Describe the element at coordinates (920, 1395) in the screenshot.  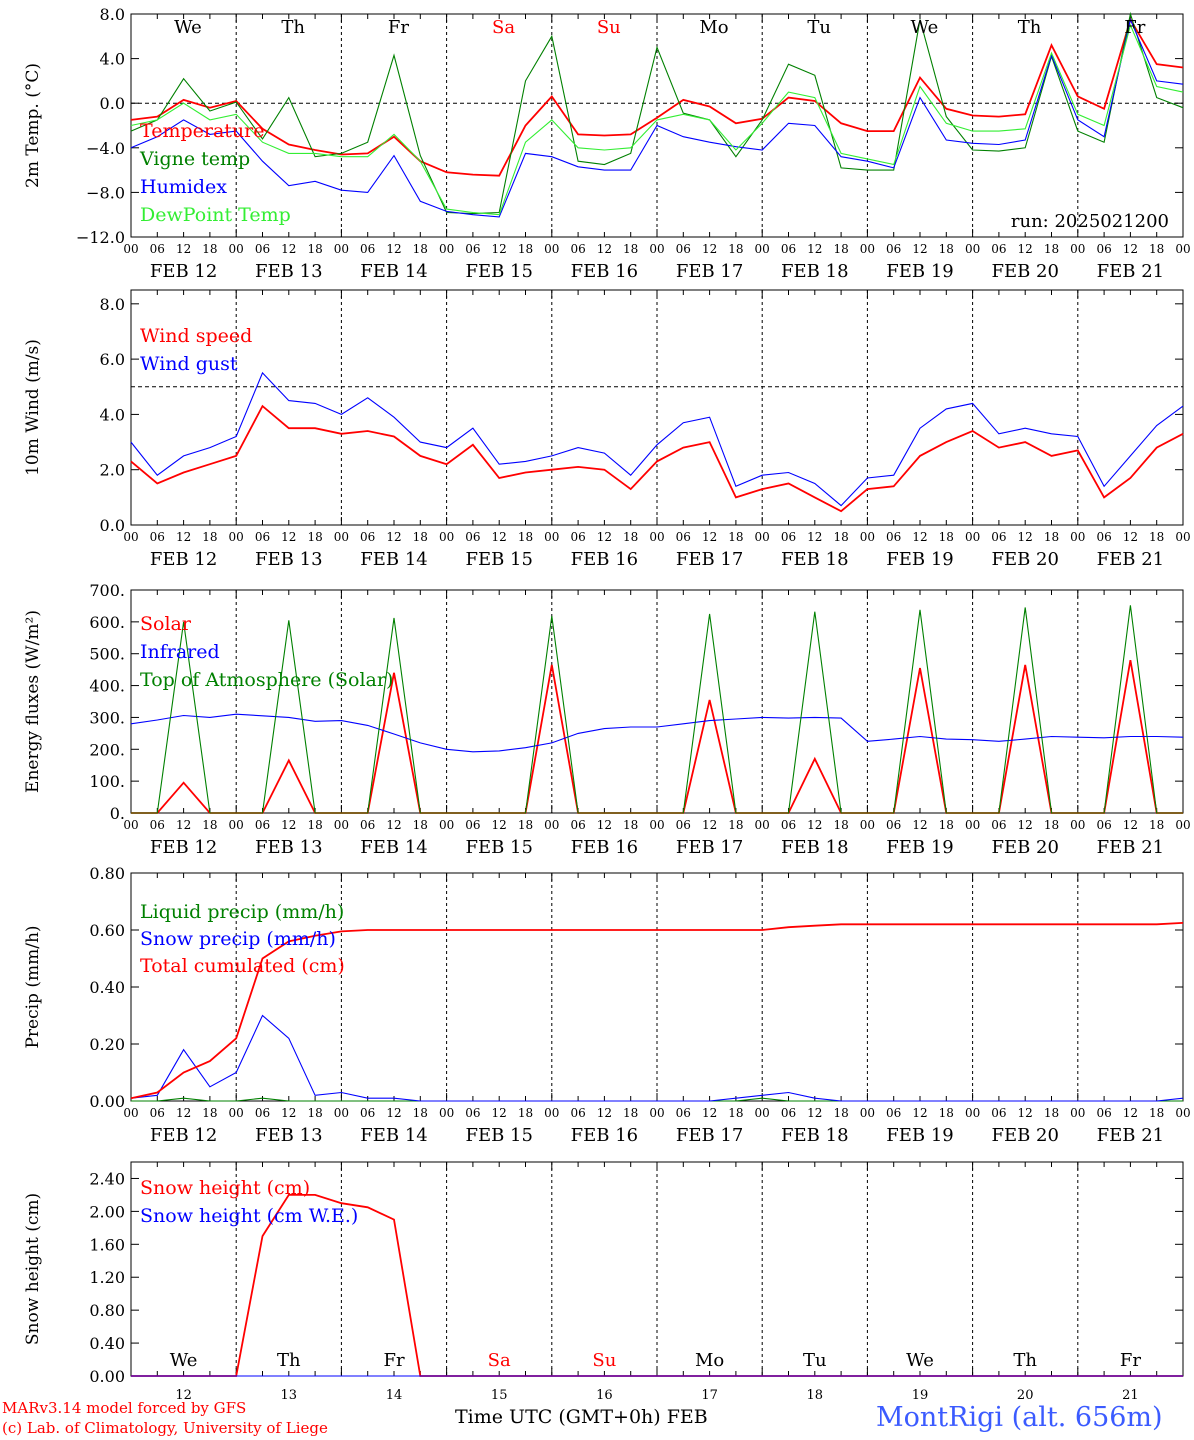
I see `day-number-label: 19` at that location.